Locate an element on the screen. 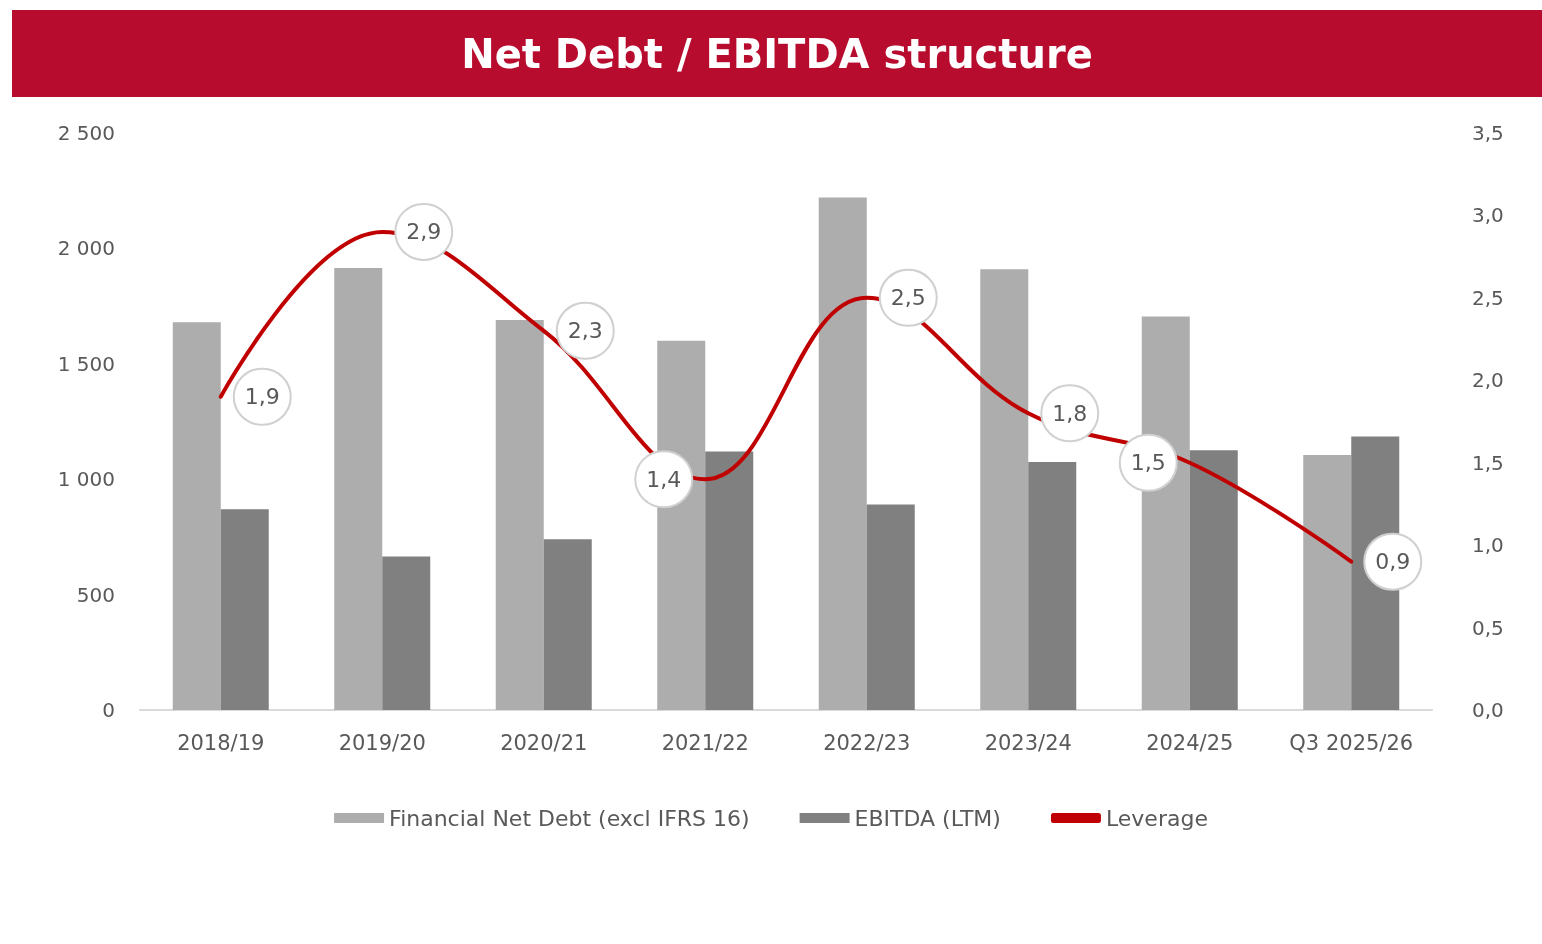 The width and height of the screenshot is (1542, 944). data-label: 2,5 is located at coordinates (908, 298).